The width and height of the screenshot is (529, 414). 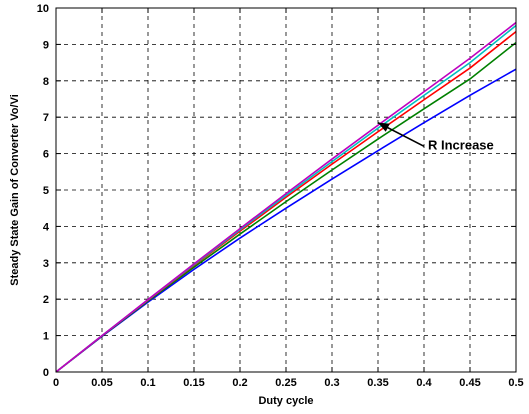 I want to click on y-tick-label: 2, so click(x=46, y=300).